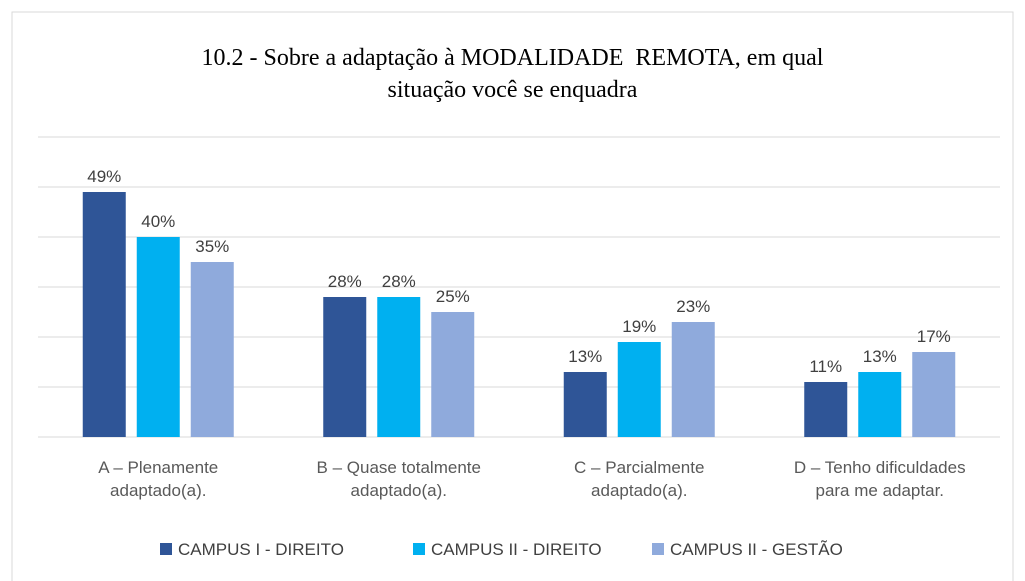 The image size is (1025, 581). I want to click on legend-label: CAMPUS I - DIREITO, so click(261, 549).